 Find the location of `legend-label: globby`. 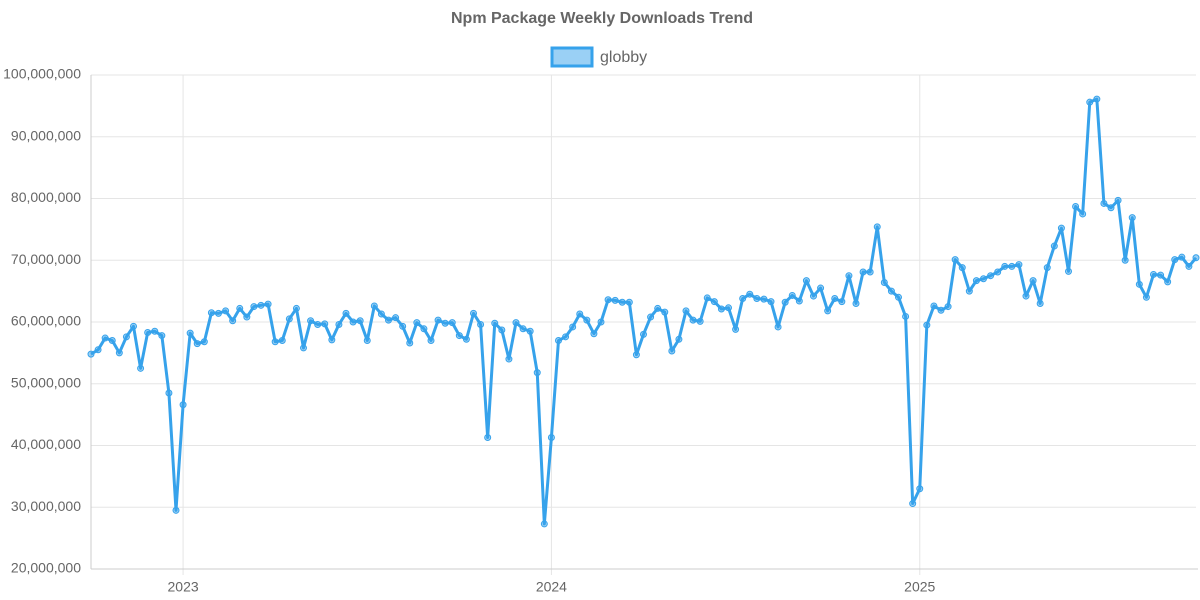

legend-label: globby is located at coordinates (623, 57).